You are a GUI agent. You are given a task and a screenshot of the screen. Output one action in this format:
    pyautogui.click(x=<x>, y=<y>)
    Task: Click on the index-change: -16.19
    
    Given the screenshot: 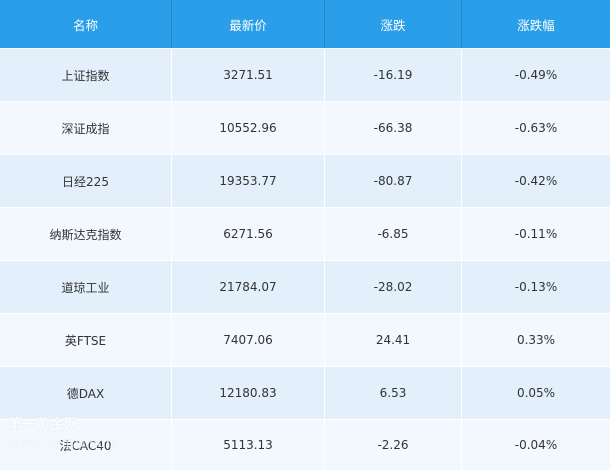 What is the action you would take?
    pyautogui.click(x=393, y=75)
    